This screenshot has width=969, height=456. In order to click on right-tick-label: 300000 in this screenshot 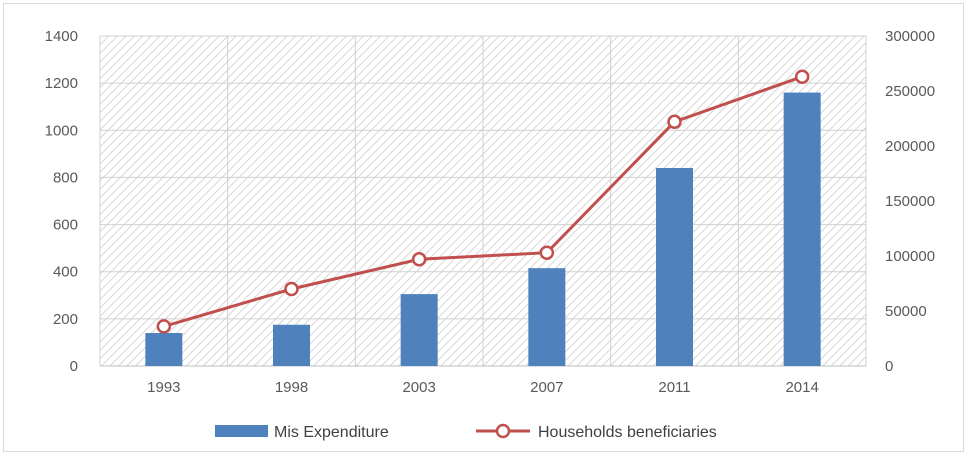, I will do `click(910, 36)`.